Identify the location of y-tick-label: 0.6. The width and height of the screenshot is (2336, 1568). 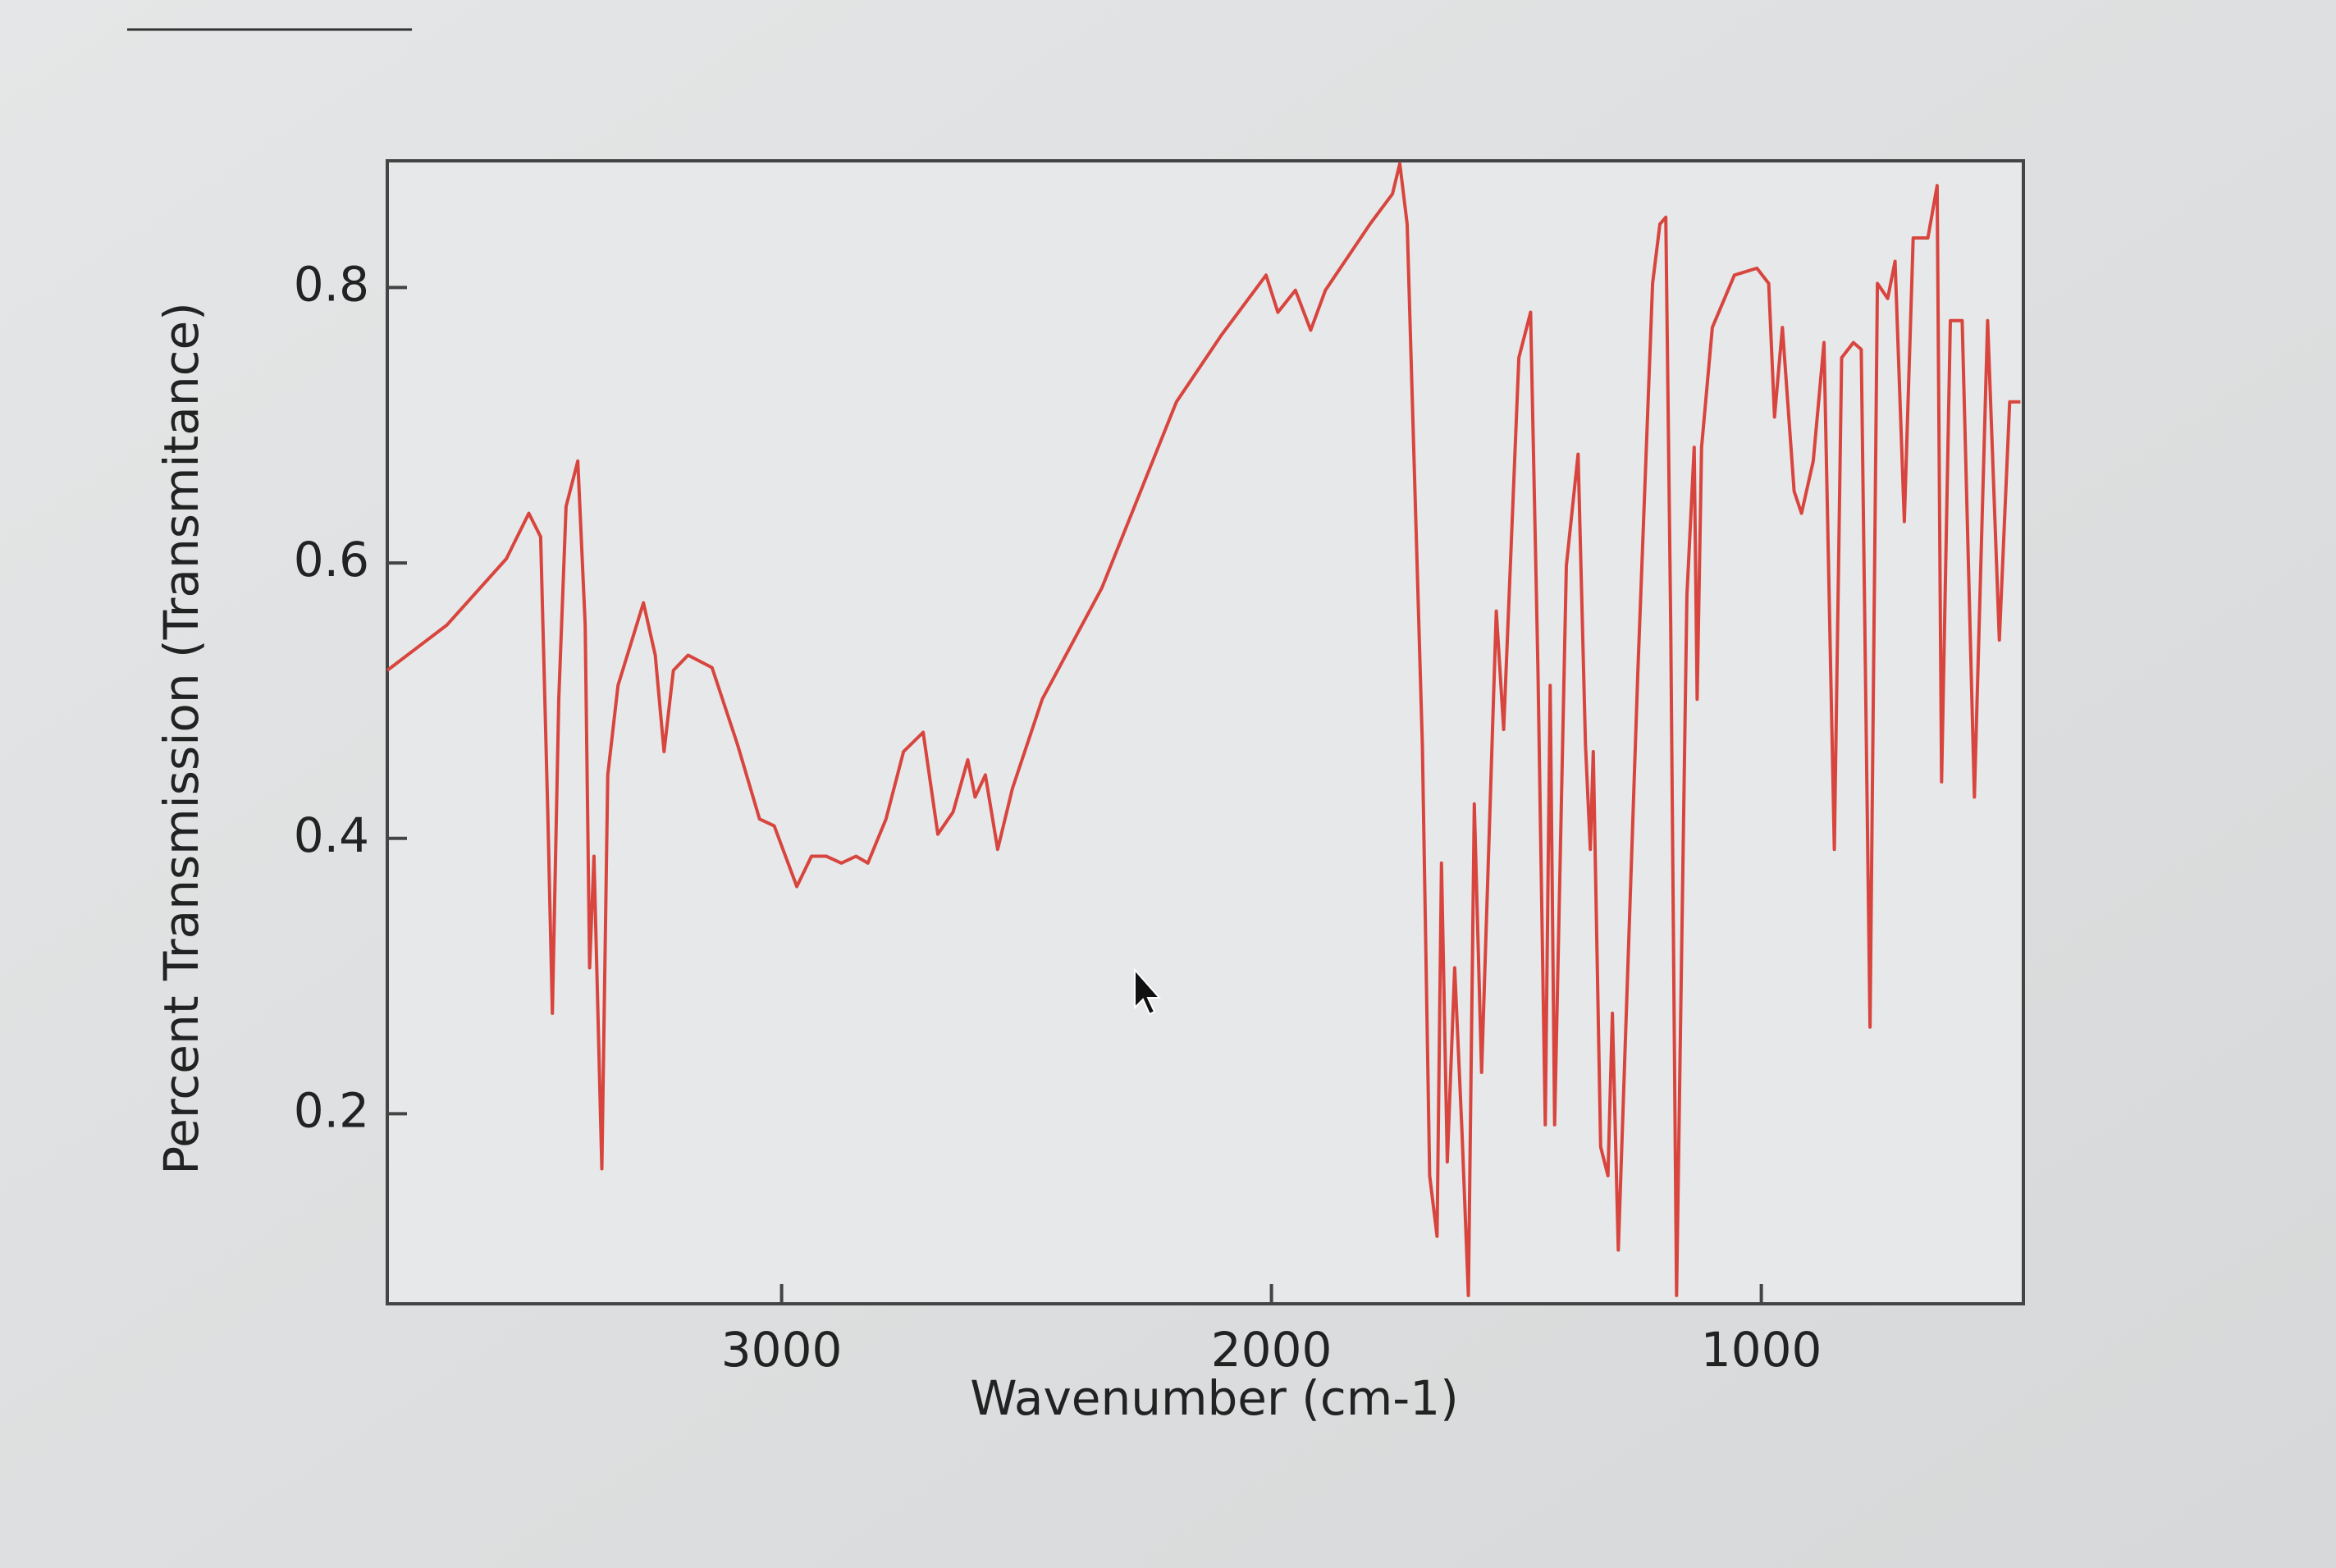
(331, 559).